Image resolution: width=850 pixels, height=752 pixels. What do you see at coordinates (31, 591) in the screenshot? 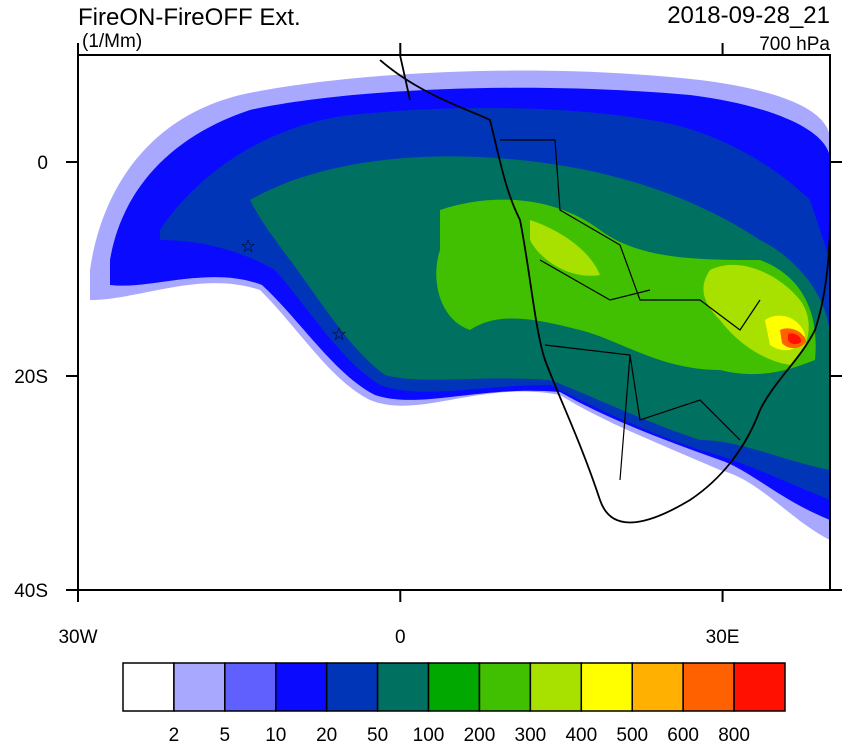
I see `y-tick-label: 40S` at bounding box center [31, 591].